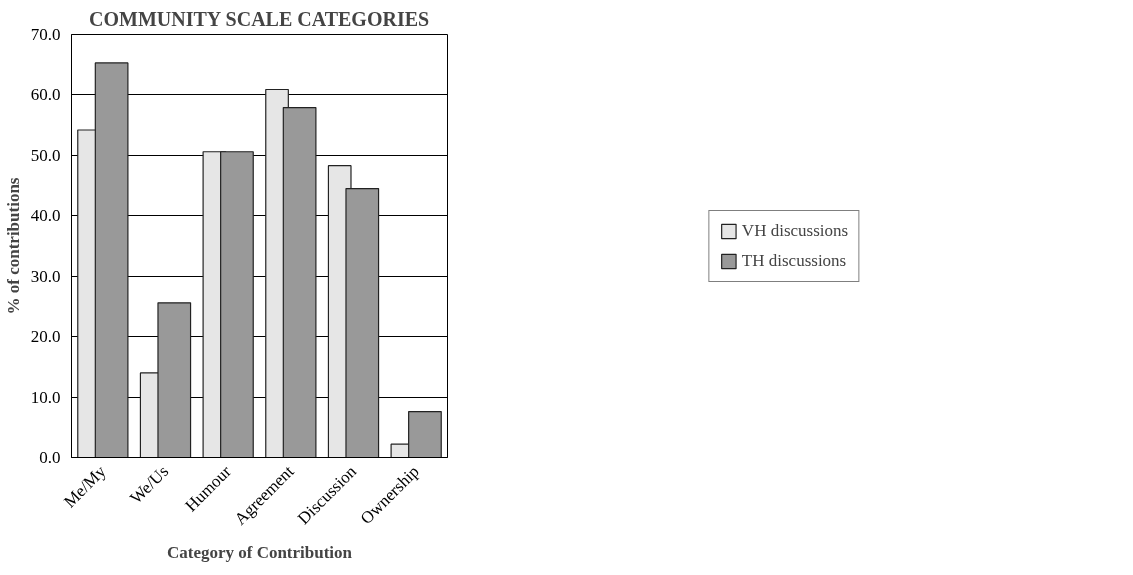 Image resolution: width=1133 pixels, height=575 pixels. I want to click on y-tick-label: 20.0, so click(45, 337).